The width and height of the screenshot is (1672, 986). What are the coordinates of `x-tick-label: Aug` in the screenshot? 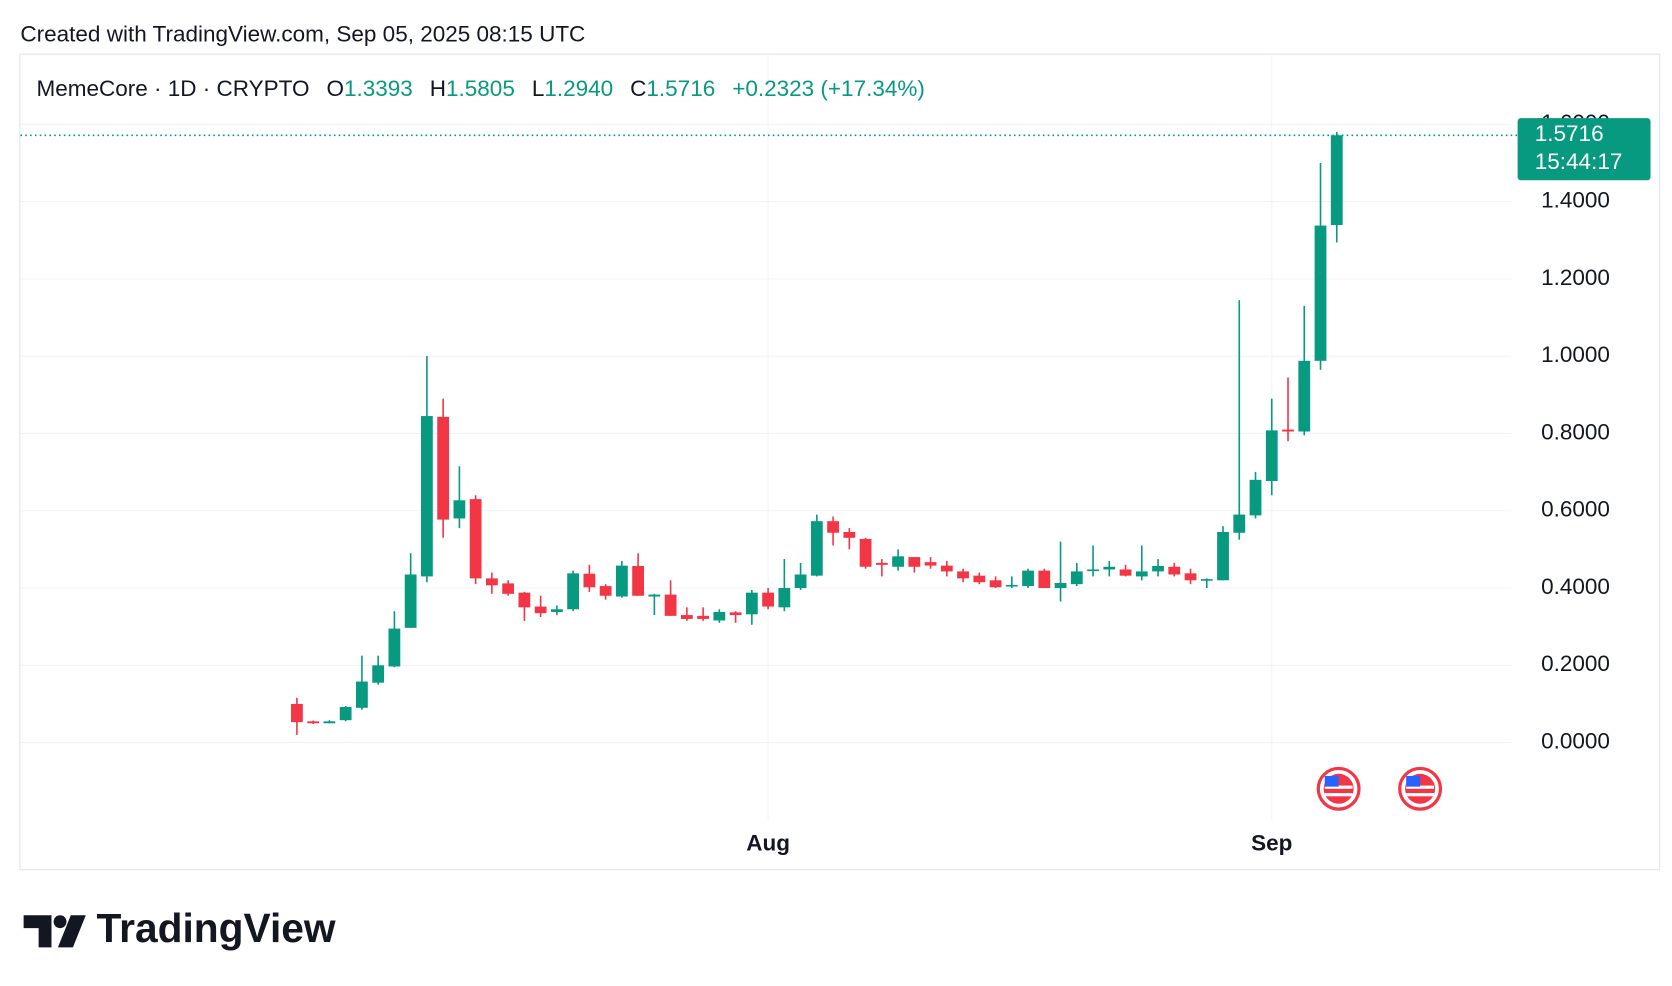 It's located at (768, 842).